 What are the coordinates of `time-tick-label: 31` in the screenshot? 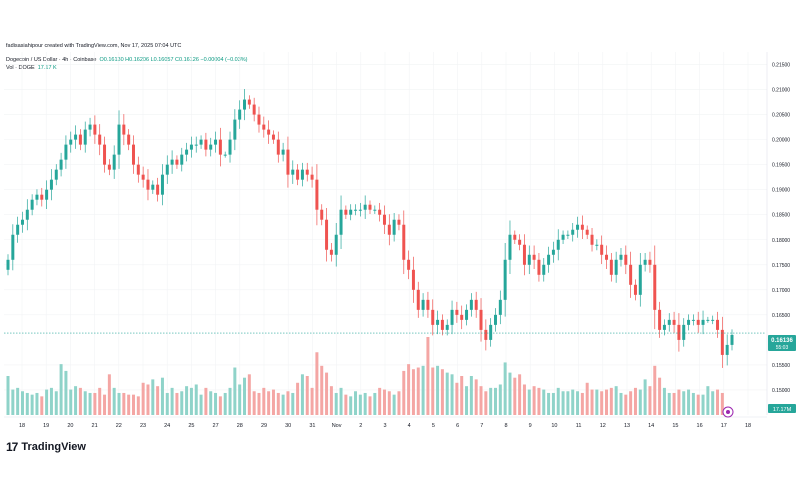 It's located at (312, 426).